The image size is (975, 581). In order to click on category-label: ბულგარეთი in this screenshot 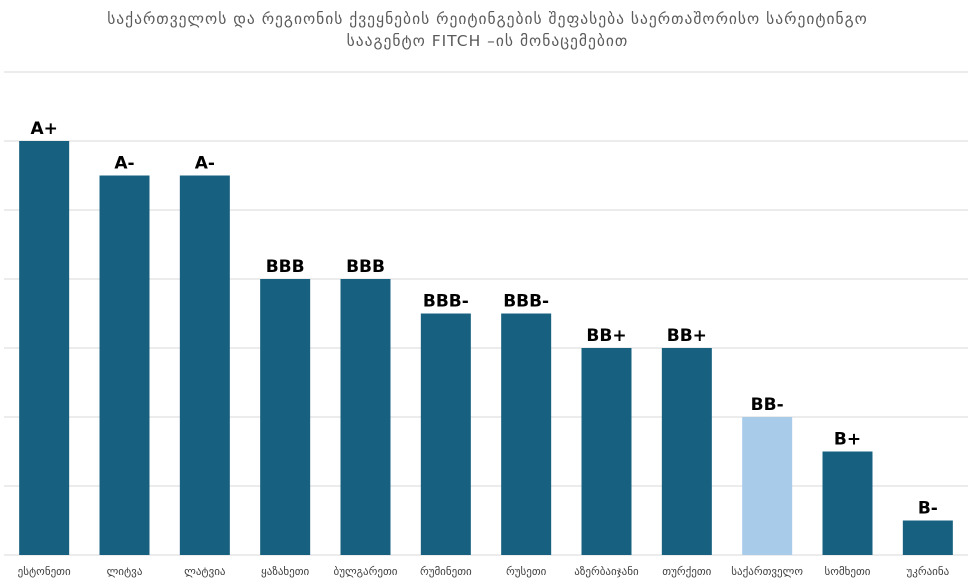, I will do `click(366, 571)`.